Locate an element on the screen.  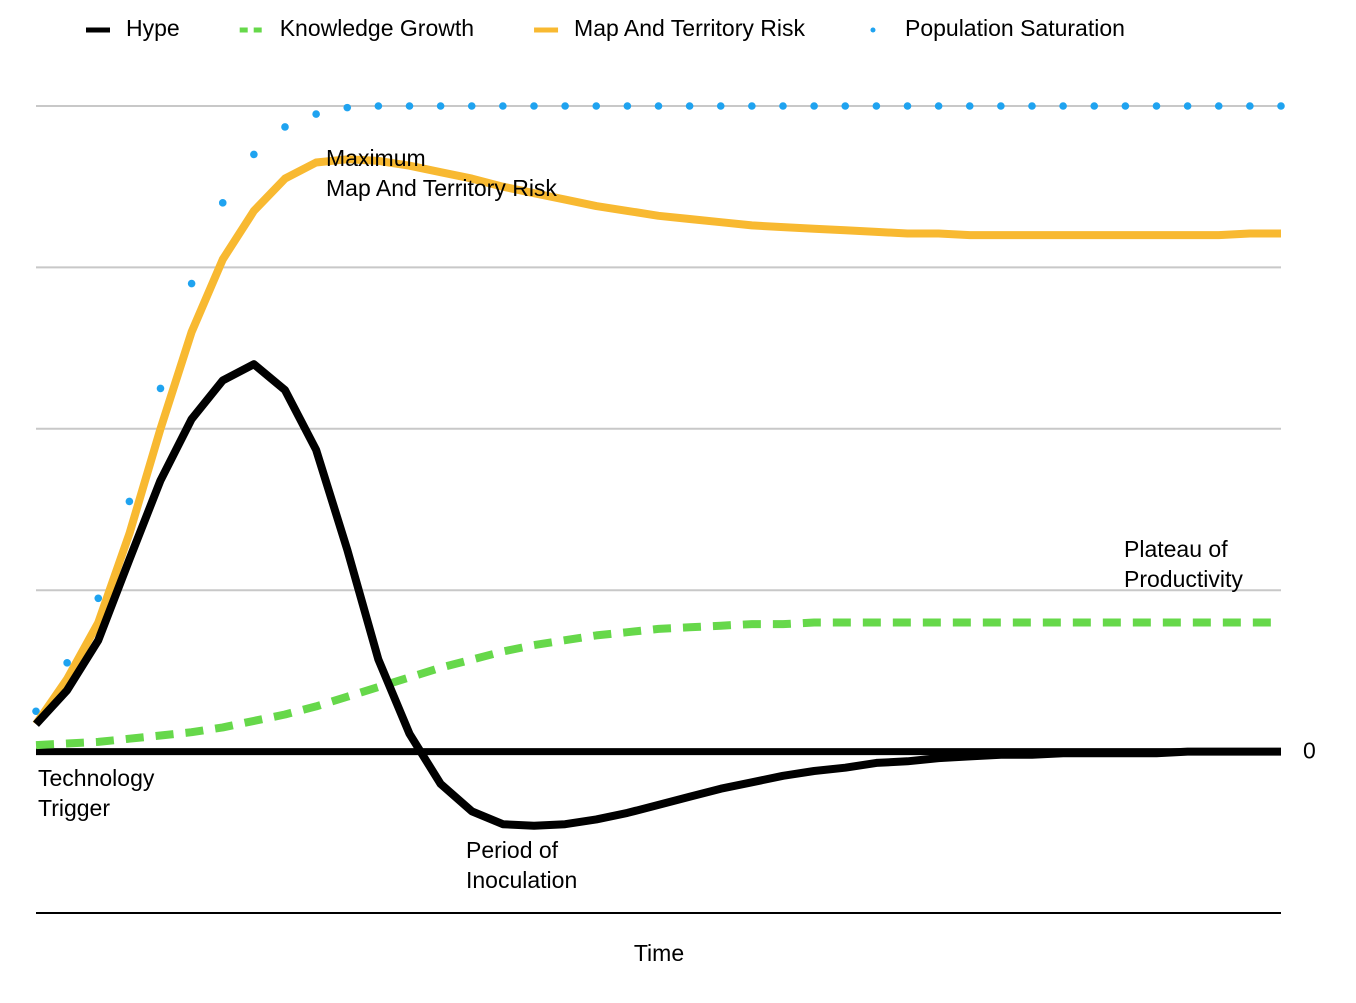
y-tick-label: 0 is located at coordinates (1309, 751).